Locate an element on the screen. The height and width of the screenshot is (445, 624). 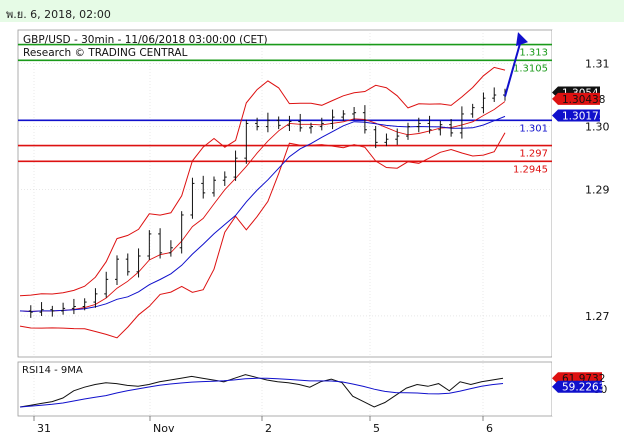
rsi-ma-tag-text: 59.2263 is located at coordinates (583, 388).